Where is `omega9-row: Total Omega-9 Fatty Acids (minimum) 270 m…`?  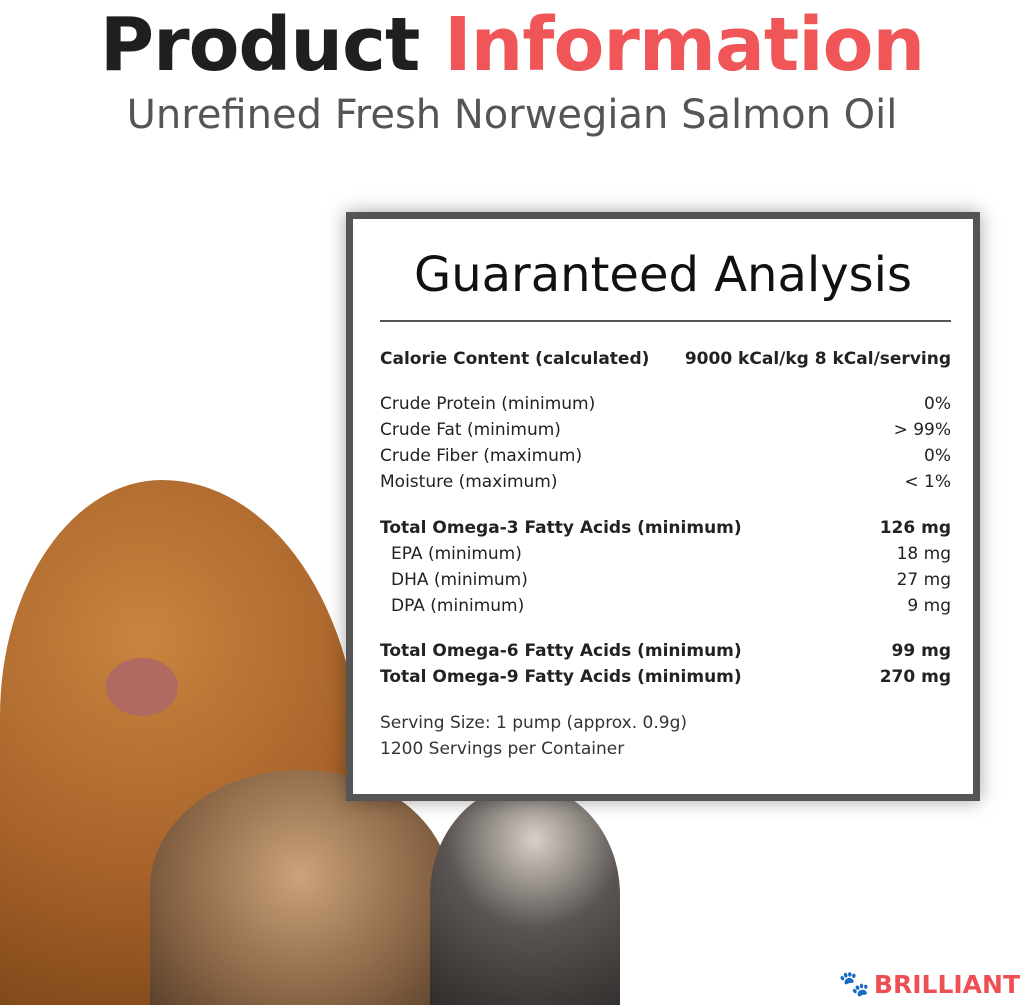 omega9-row: Total Omega-9 Fatty Acids (minimum) 270 m… is located at coordinates (665, 677).